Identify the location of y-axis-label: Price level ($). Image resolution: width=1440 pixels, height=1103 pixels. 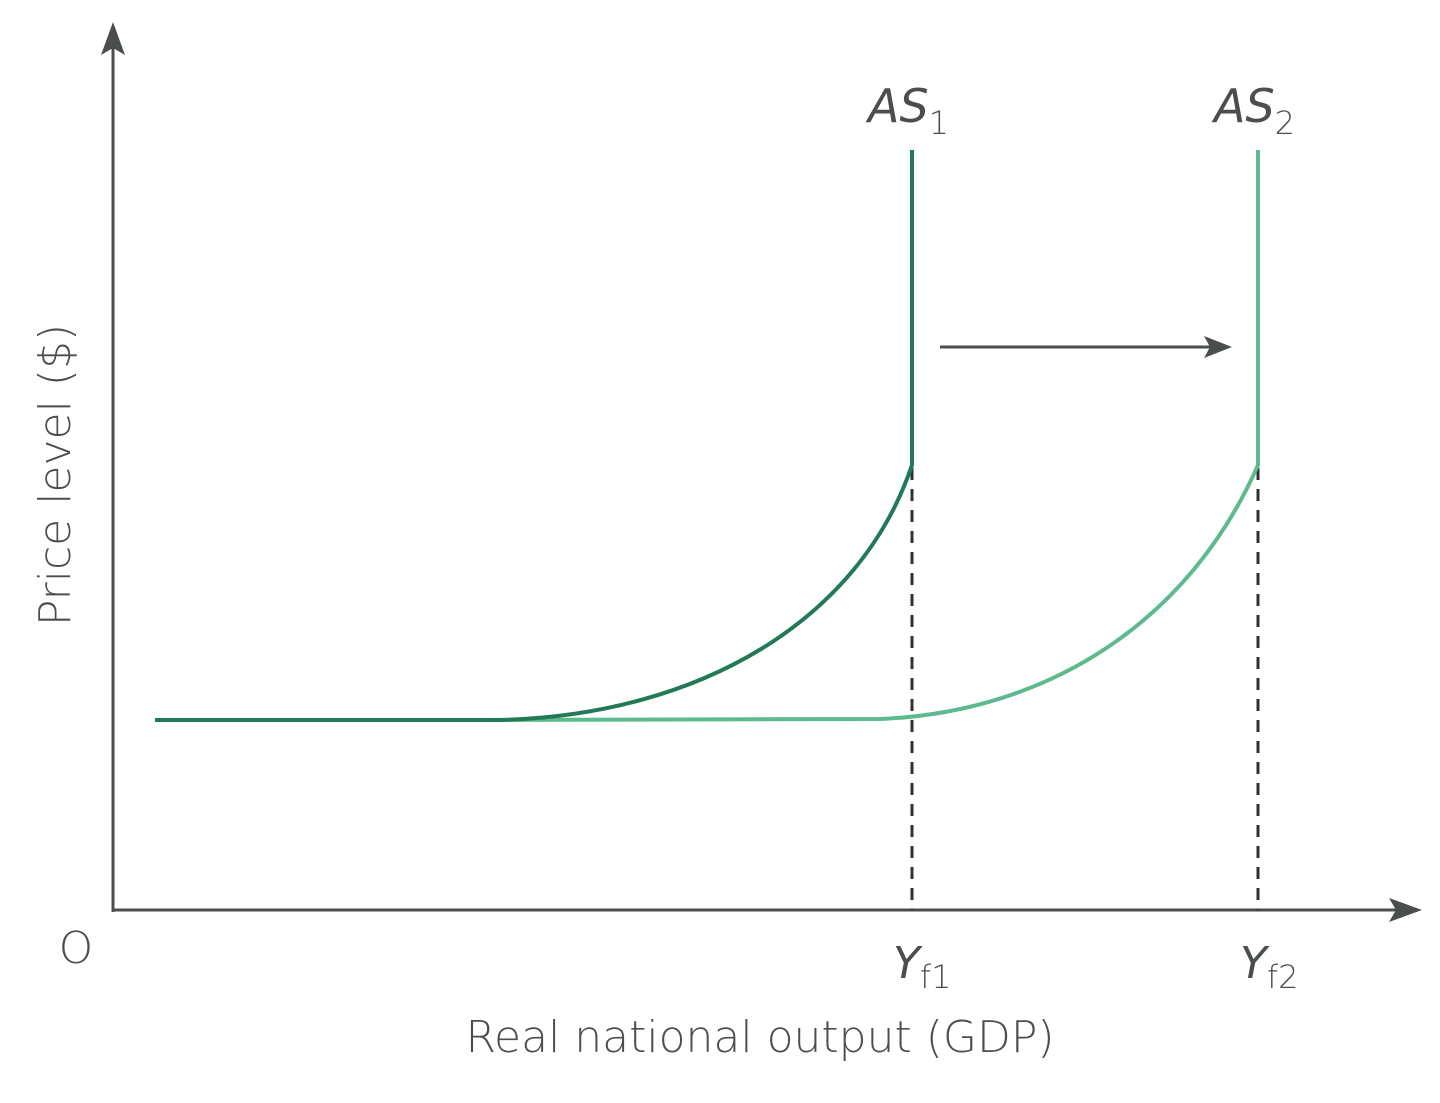
(55, 475).